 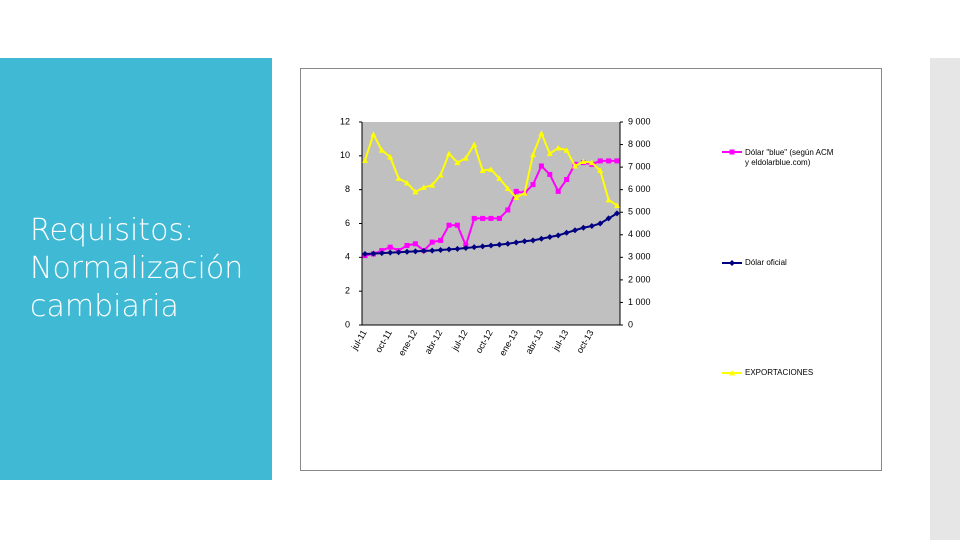 I want to click on y-tick-label: 4, so click(x=347, y=257).